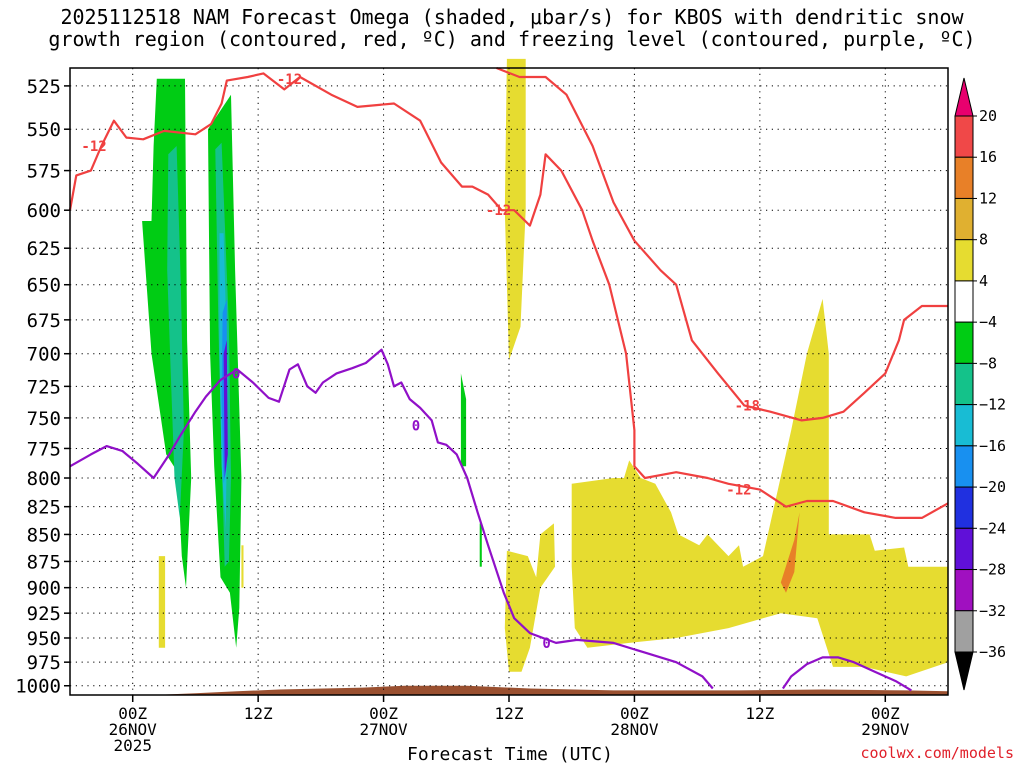 This screenshot has width=1024, height=768. What do you see at coordinates (93, 147) in the screenshot?
I see `contour-label-0: -12` at bounding box center [93, 147].